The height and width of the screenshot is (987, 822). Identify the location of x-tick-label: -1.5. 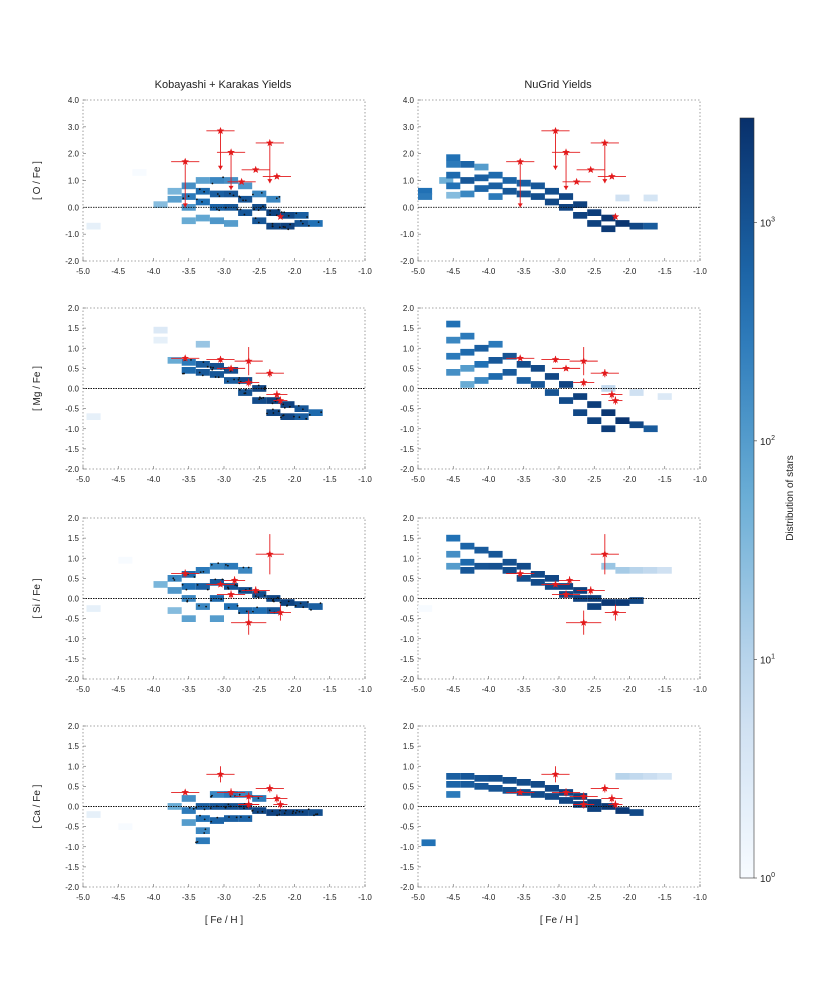
(665, 689).